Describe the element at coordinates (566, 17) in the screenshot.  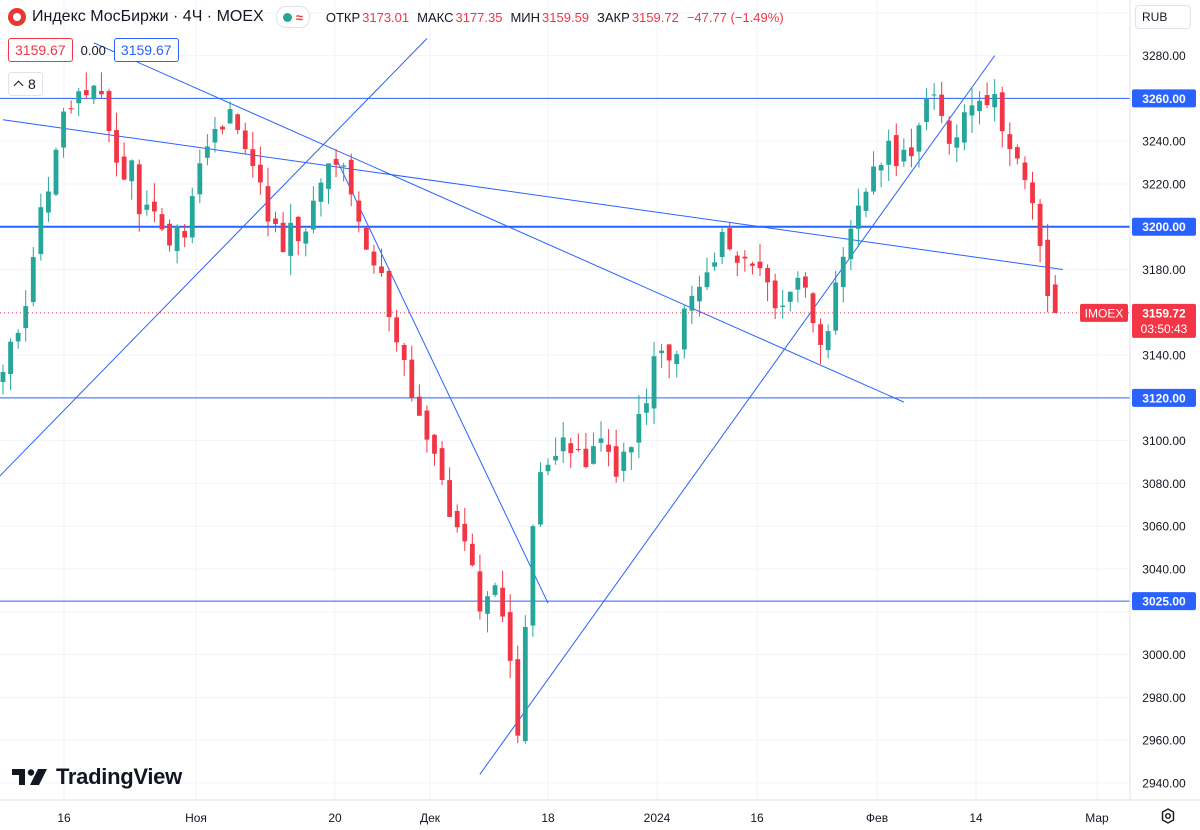
I see `low-value: 3159.59` at that location.